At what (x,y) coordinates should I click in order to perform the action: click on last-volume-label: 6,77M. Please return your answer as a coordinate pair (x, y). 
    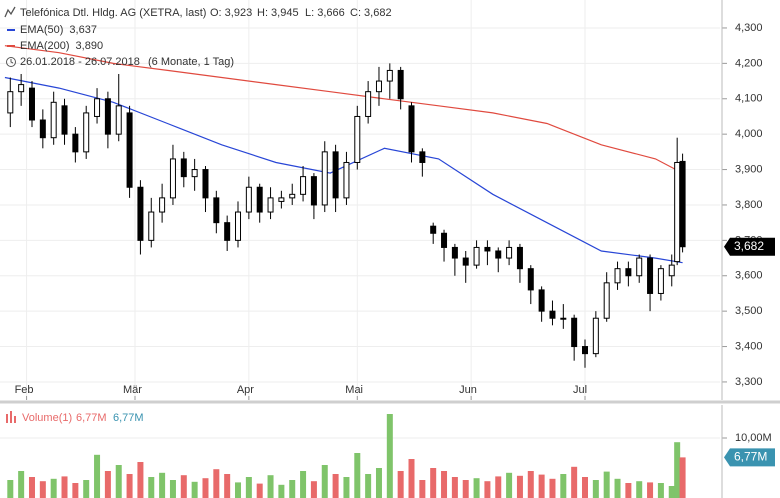
    Looking at the image, I should click on (750, 457).